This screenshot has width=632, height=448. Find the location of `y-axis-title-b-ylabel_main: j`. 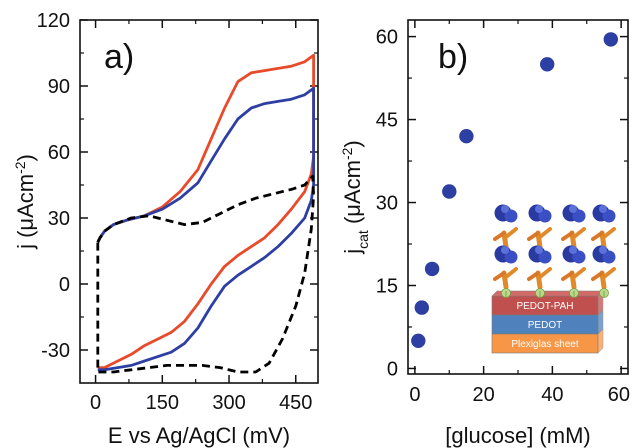

y-axis-title-b-ylabel_main: j is located at coordinates (352, 252).